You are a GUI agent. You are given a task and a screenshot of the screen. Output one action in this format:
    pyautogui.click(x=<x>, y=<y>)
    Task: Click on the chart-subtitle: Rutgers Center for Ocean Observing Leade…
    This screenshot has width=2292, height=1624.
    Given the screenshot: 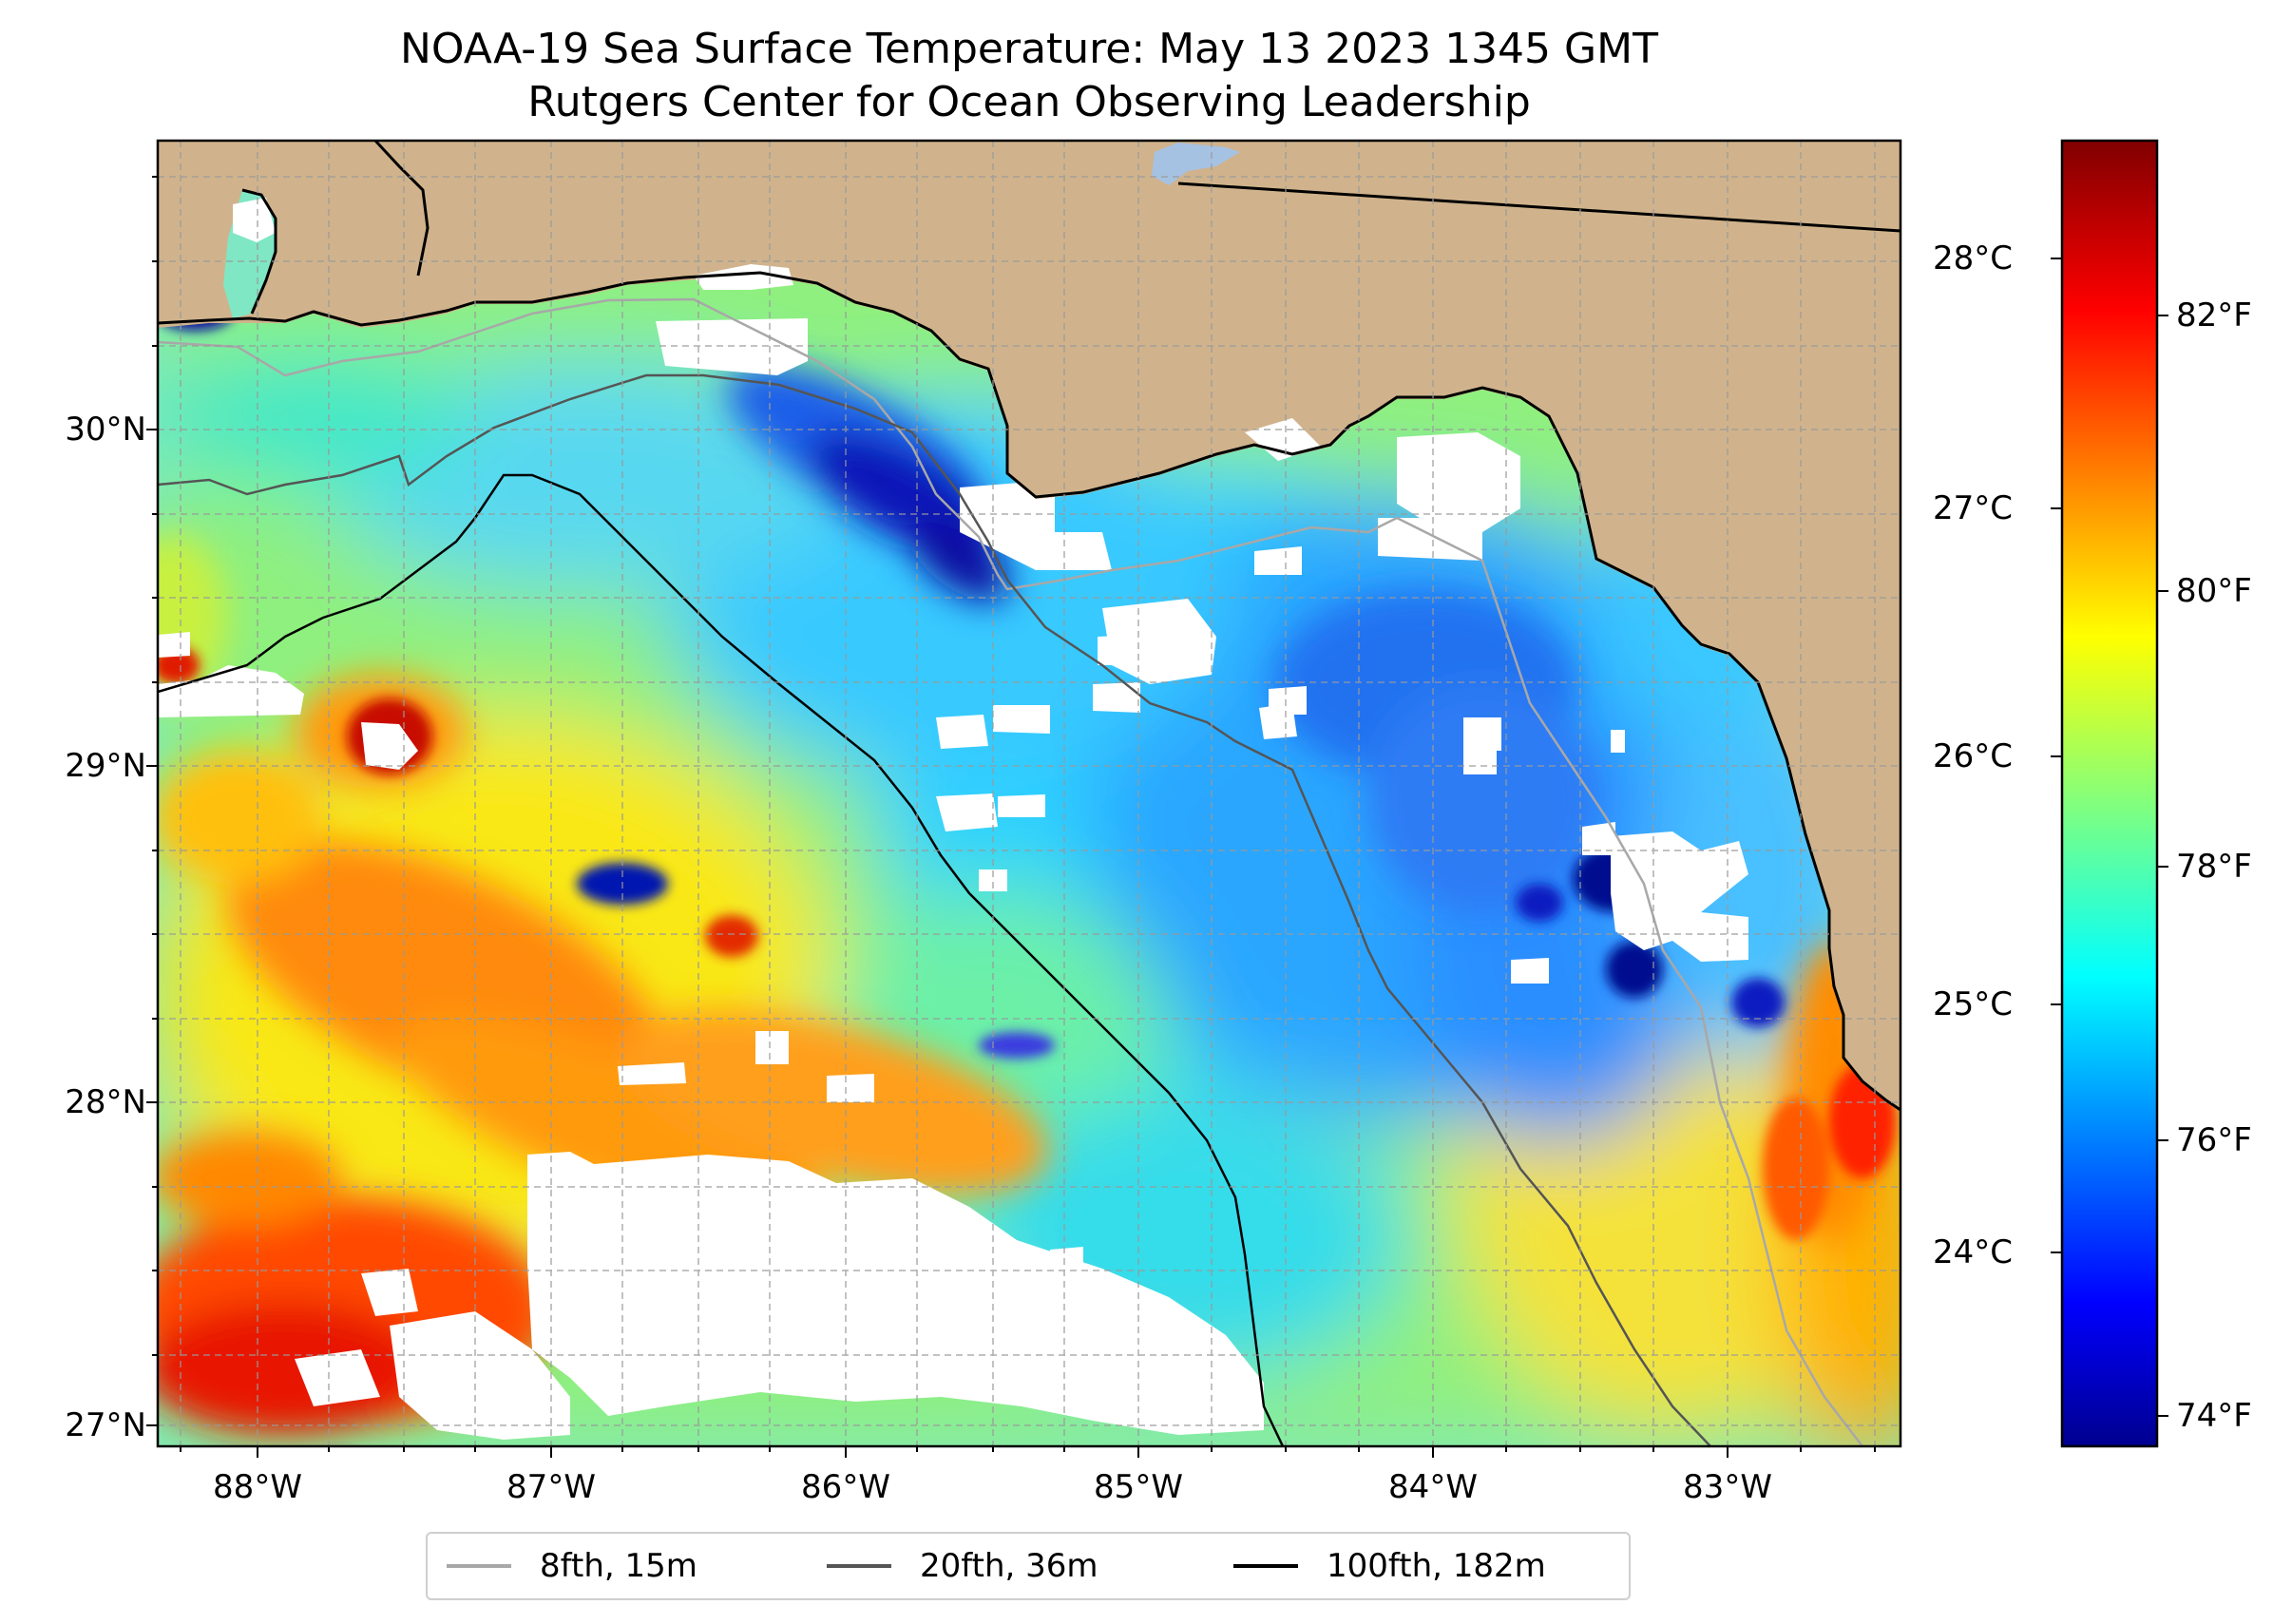 What is the action you would take?
    pyautogui.click(x=1029, y=102)
    